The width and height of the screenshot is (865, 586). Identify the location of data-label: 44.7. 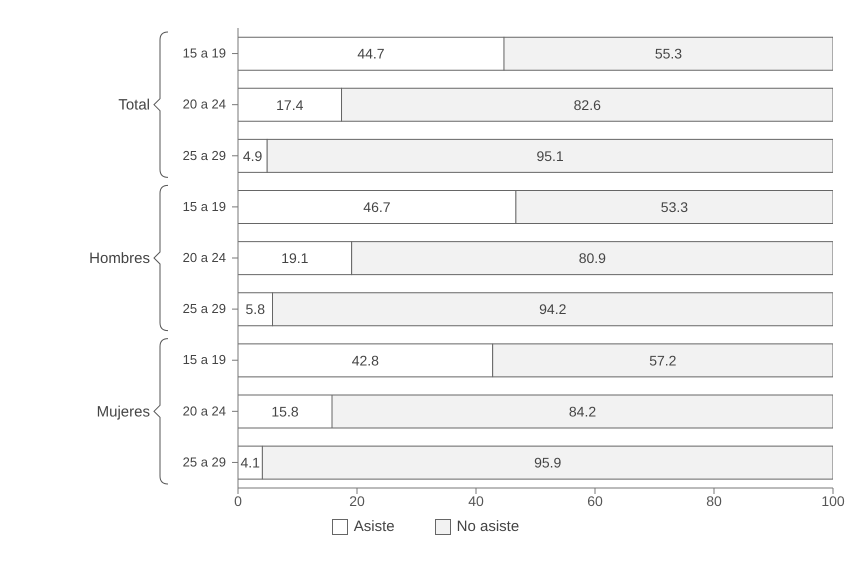
(371, 54).